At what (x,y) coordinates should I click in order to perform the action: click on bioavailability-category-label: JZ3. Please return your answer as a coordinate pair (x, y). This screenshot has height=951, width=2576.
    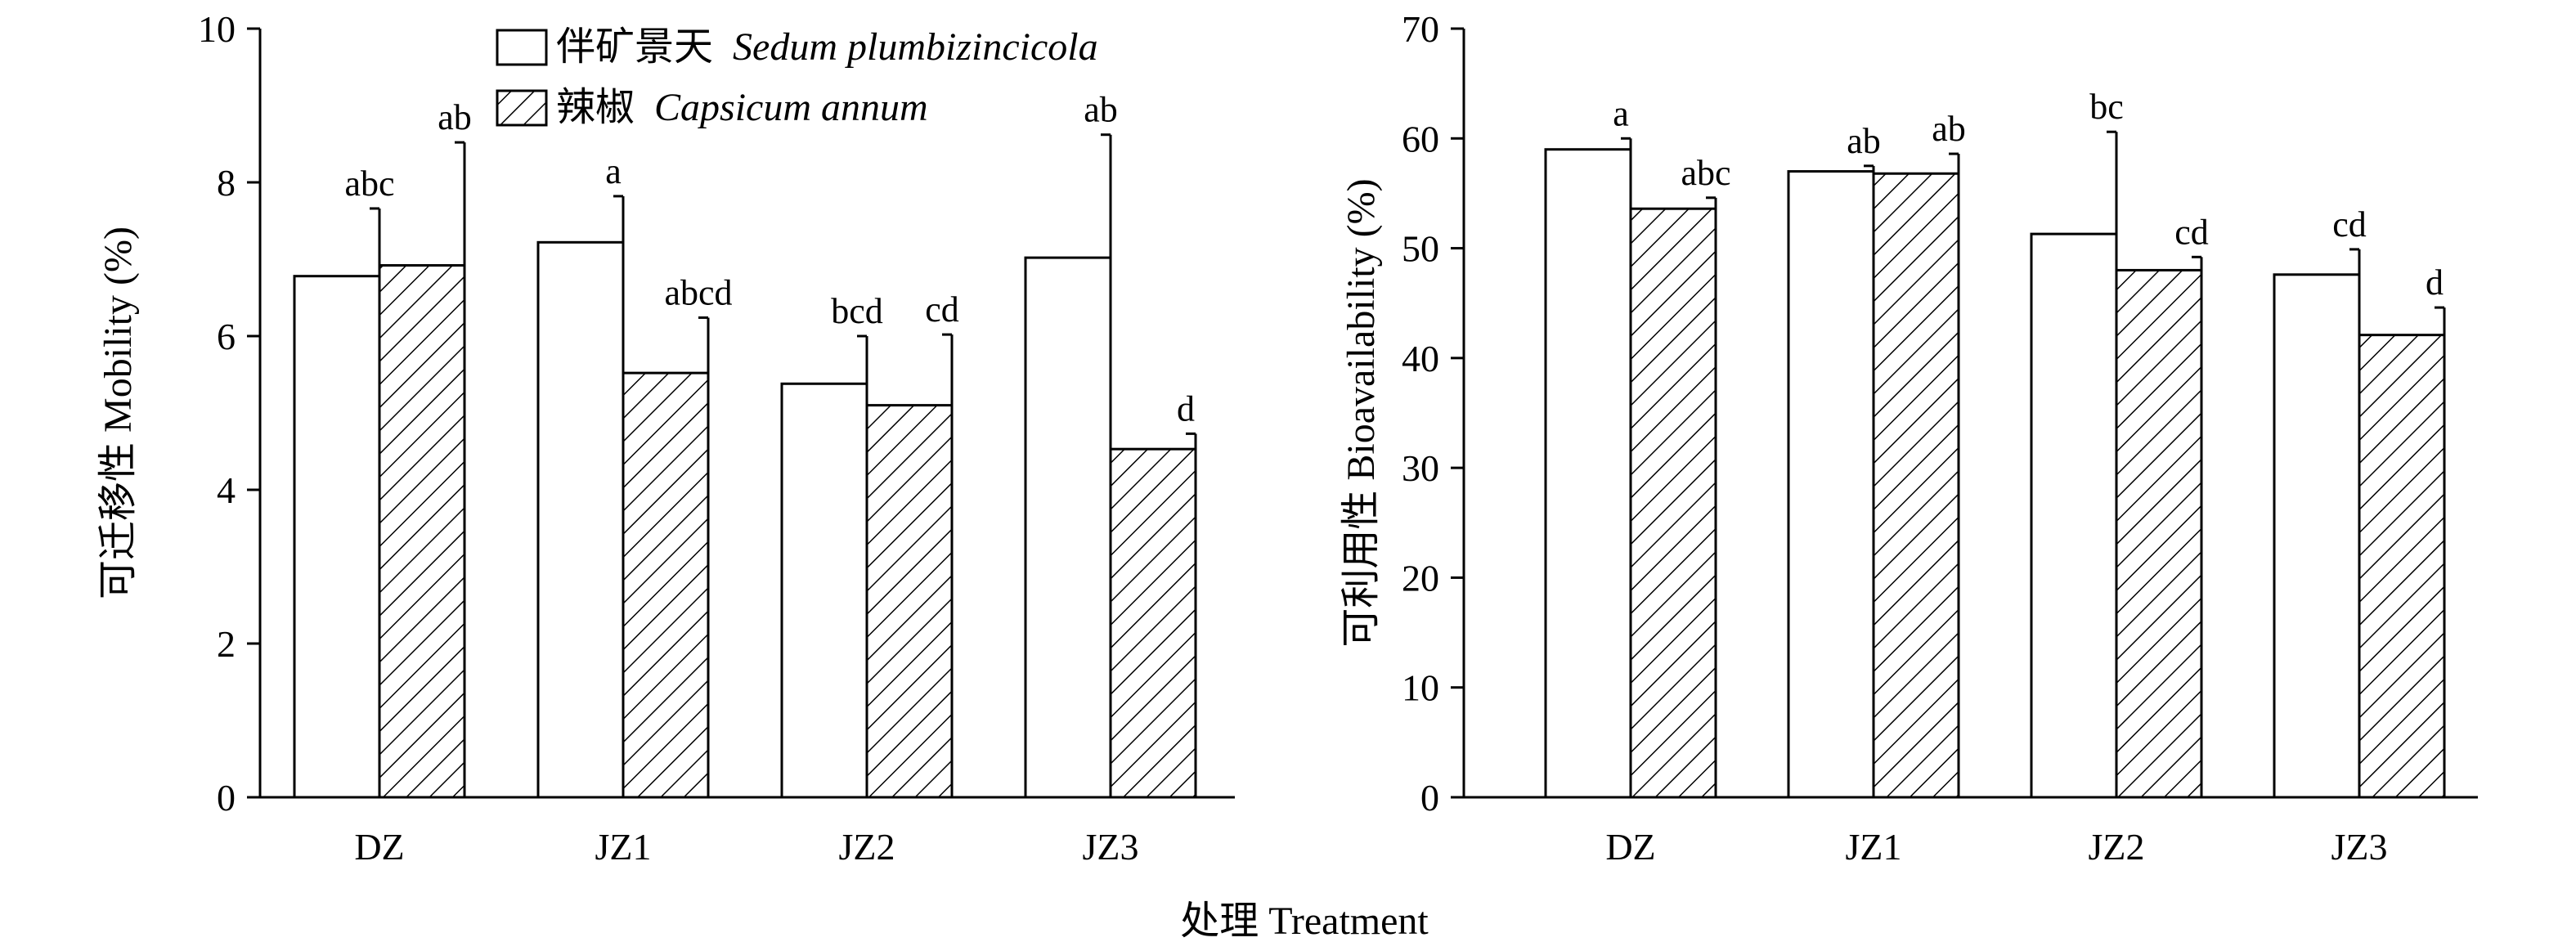
    Looking at the image, I should click on (2359, 847).